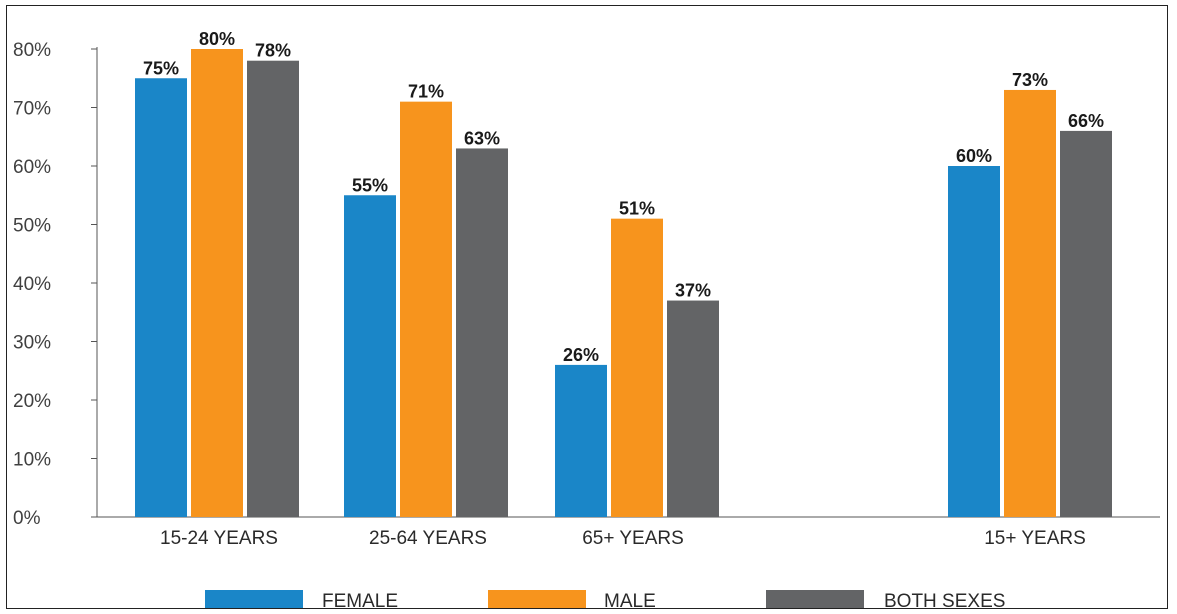 The width and height of the screenshot is (1177, 614). Describe the element at coordinates (1030, 80) in the screenshot. I see `data-label: 73%` at that location.